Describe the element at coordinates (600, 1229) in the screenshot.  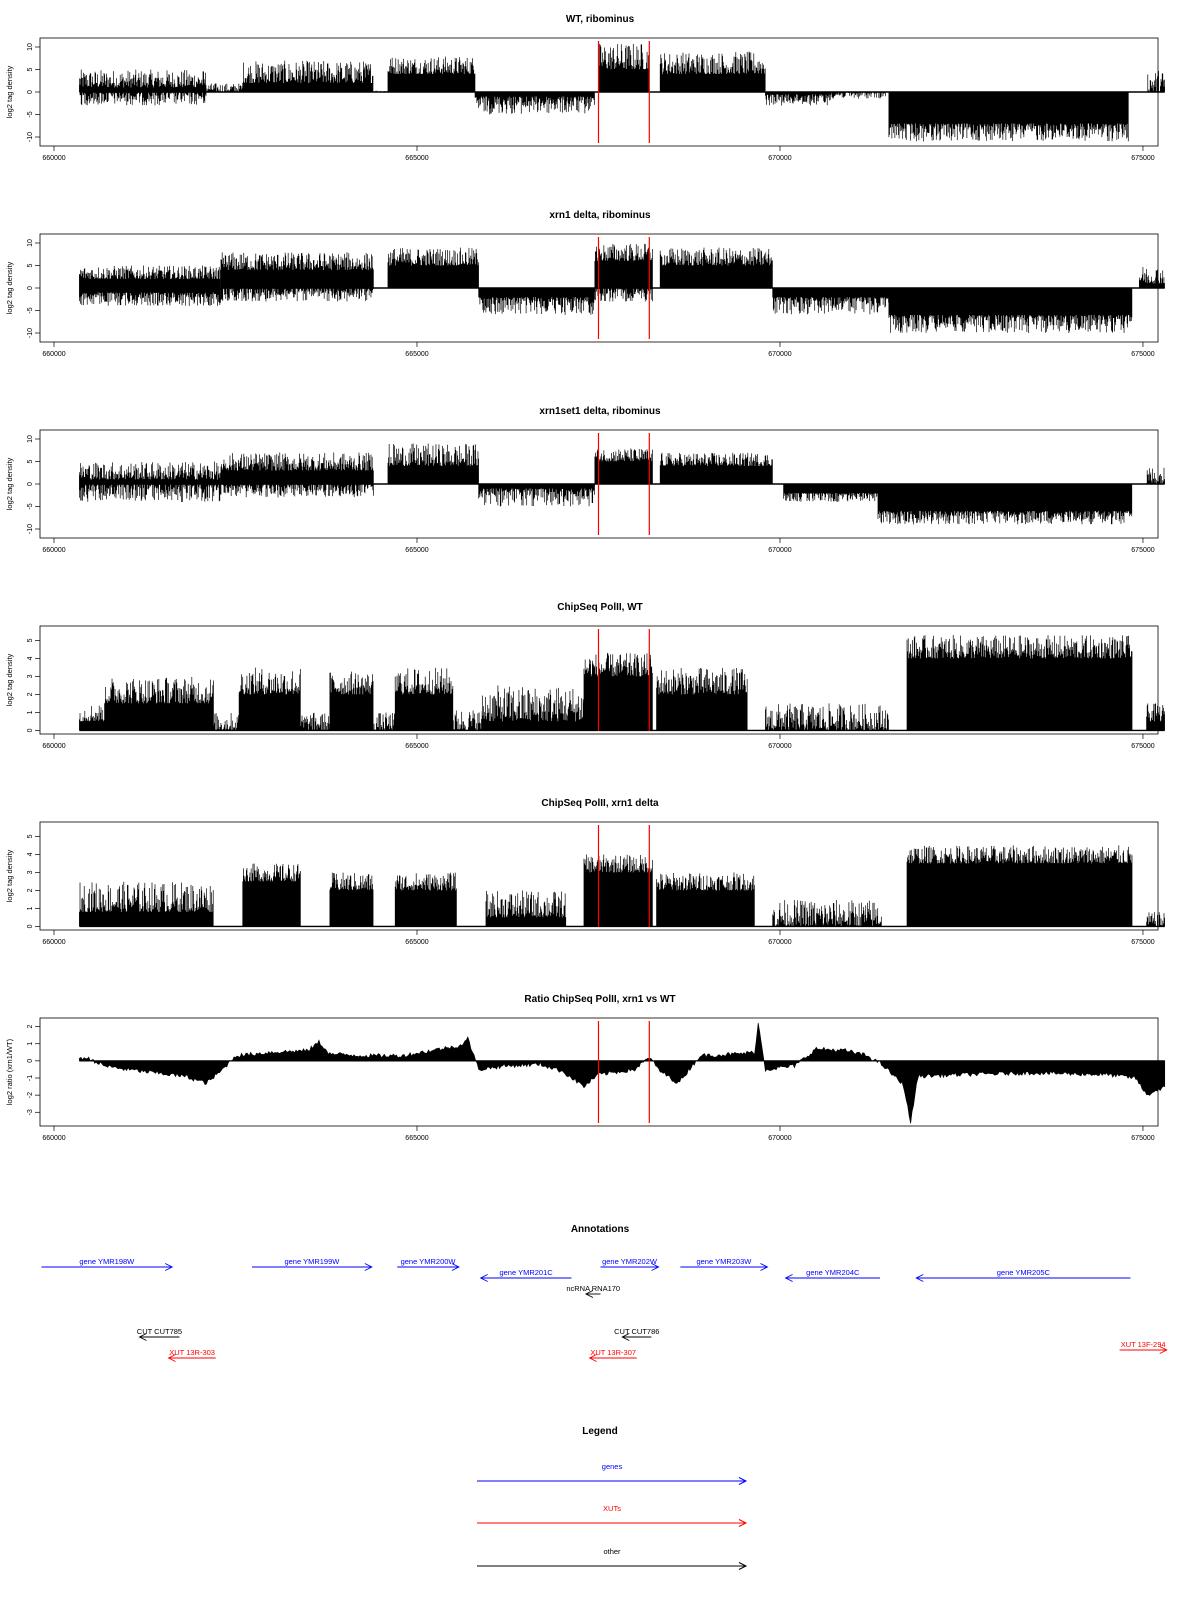
I see `annotations-title: Annotations` at that location.